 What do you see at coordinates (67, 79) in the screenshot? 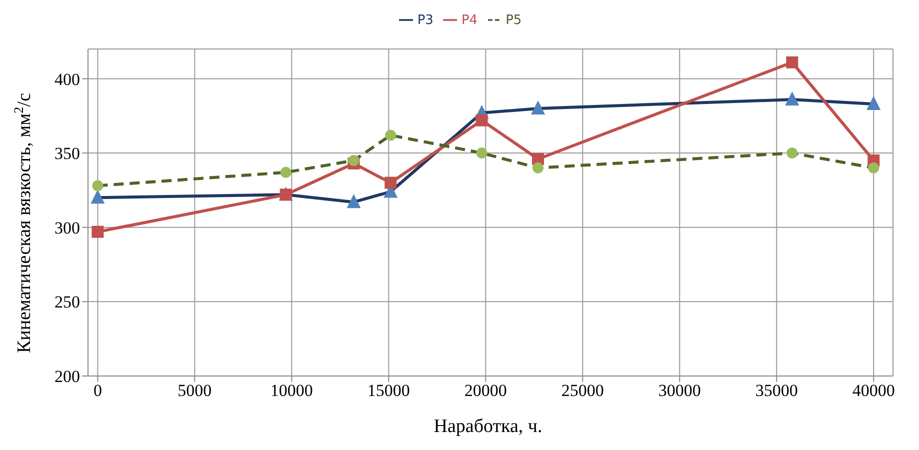
I see `y-tick-label: 400` at bounding box center [67, 79].